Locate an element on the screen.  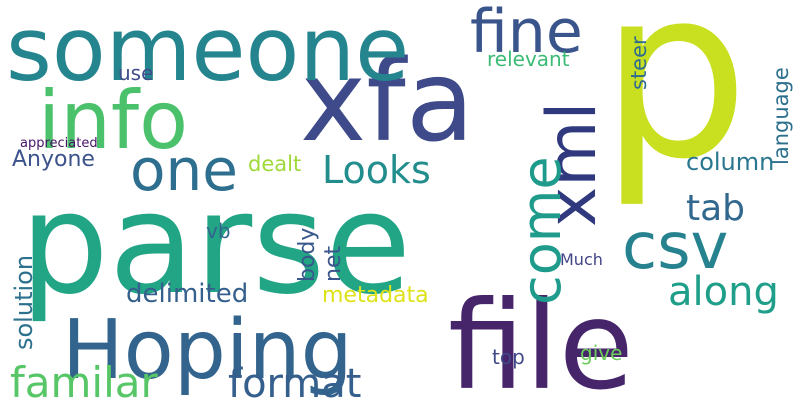
word-solution: solution is located at coordinates (24, 302).